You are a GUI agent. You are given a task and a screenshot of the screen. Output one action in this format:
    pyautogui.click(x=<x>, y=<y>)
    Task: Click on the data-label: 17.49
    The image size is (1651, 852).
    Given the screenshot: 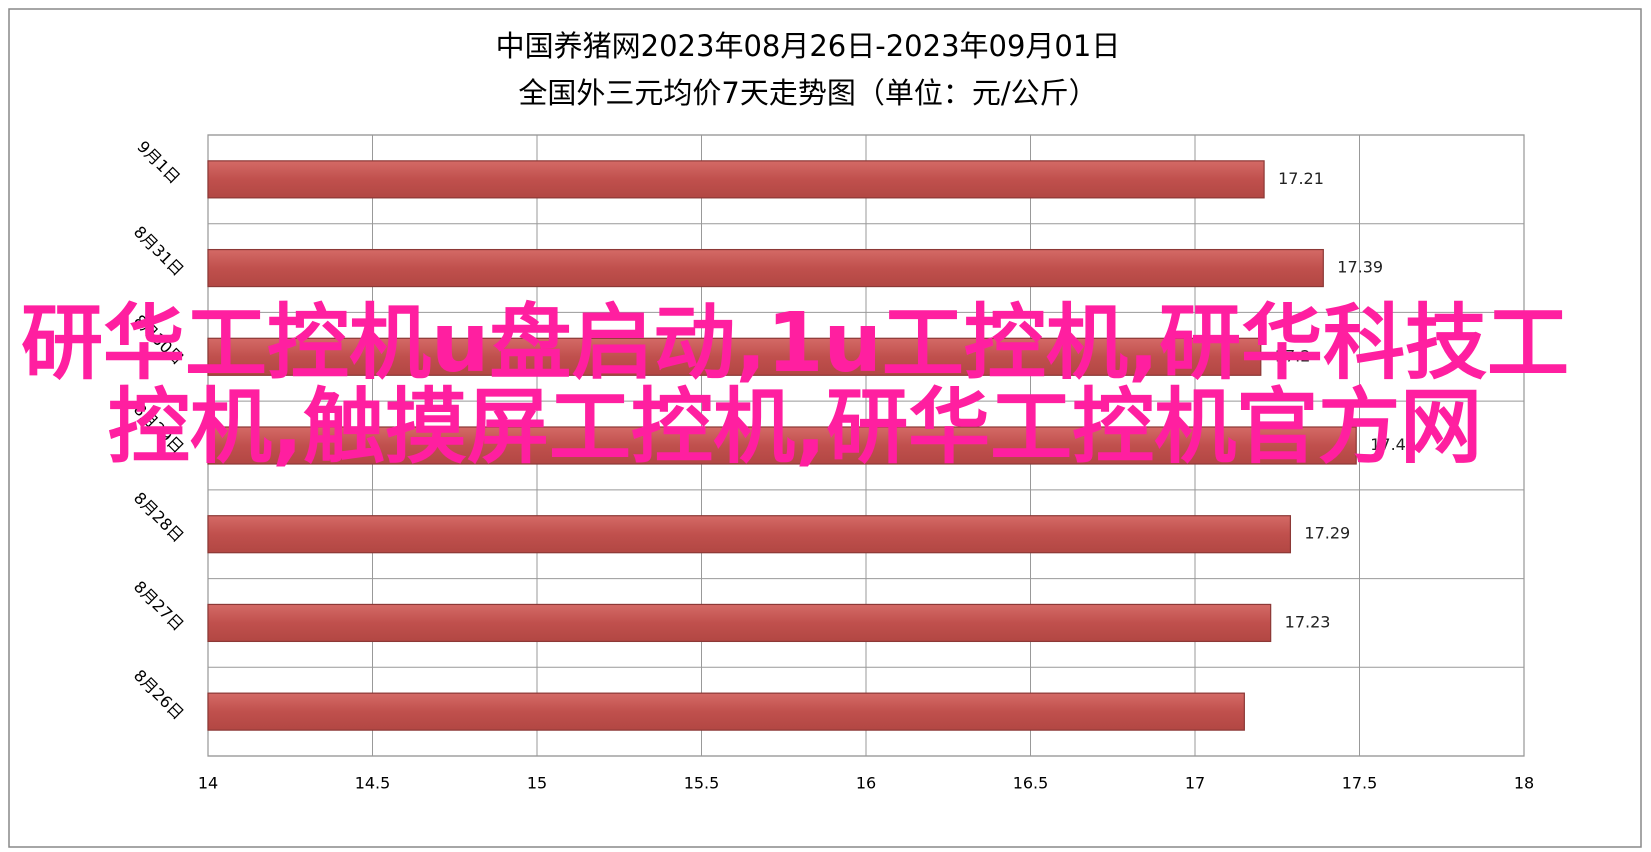 What is the action you would take?
    pyautogui.click(x=1393, y=444)
    